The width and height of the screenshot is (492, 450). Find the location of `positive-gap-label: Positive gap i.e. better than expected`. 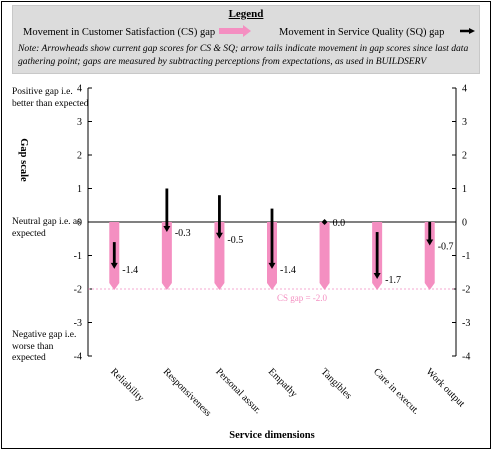

positive-gap-label: Positive gap i.e. better than expected is located at coordinates (50, 98).